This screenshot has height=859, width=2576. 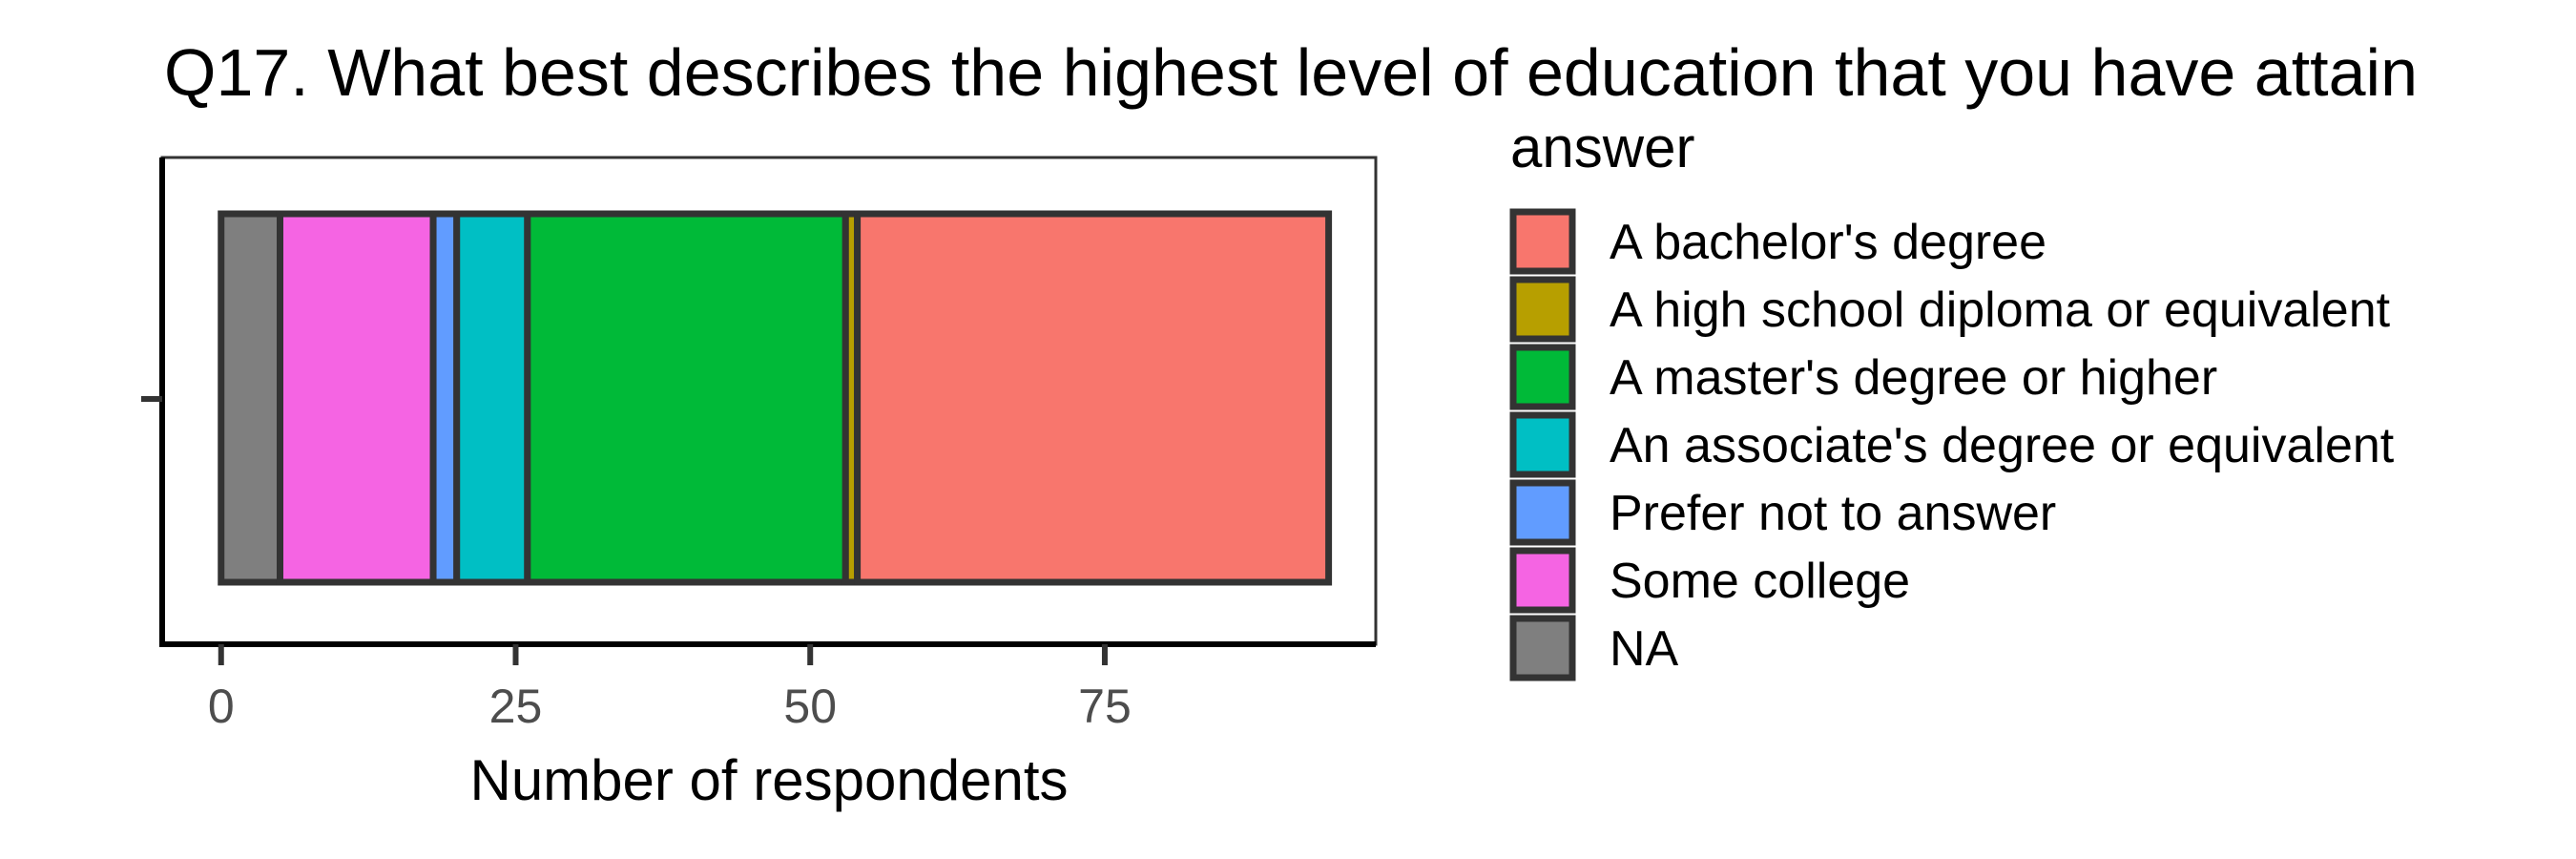 What do you see at coordinates (1542, 241) in the screenshot?
I see `legend-key-a-bachelor-s-degree` at bounding box center [1542, 241].